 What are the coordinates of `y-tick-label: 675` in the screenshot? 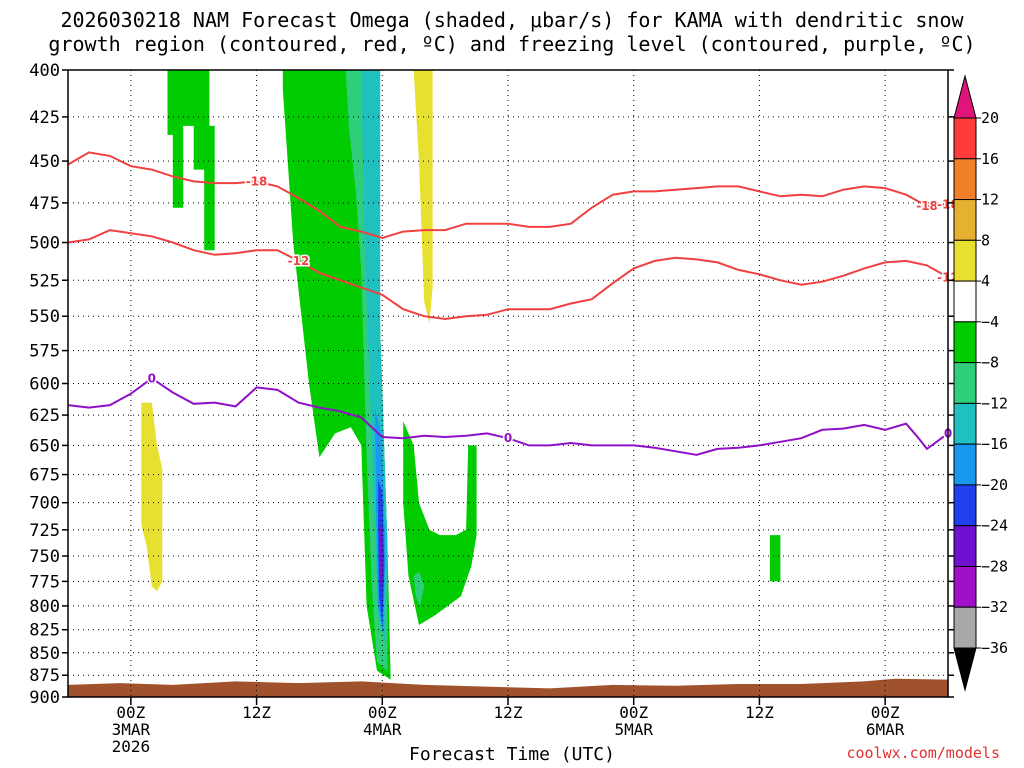 It's located at (44, 476).